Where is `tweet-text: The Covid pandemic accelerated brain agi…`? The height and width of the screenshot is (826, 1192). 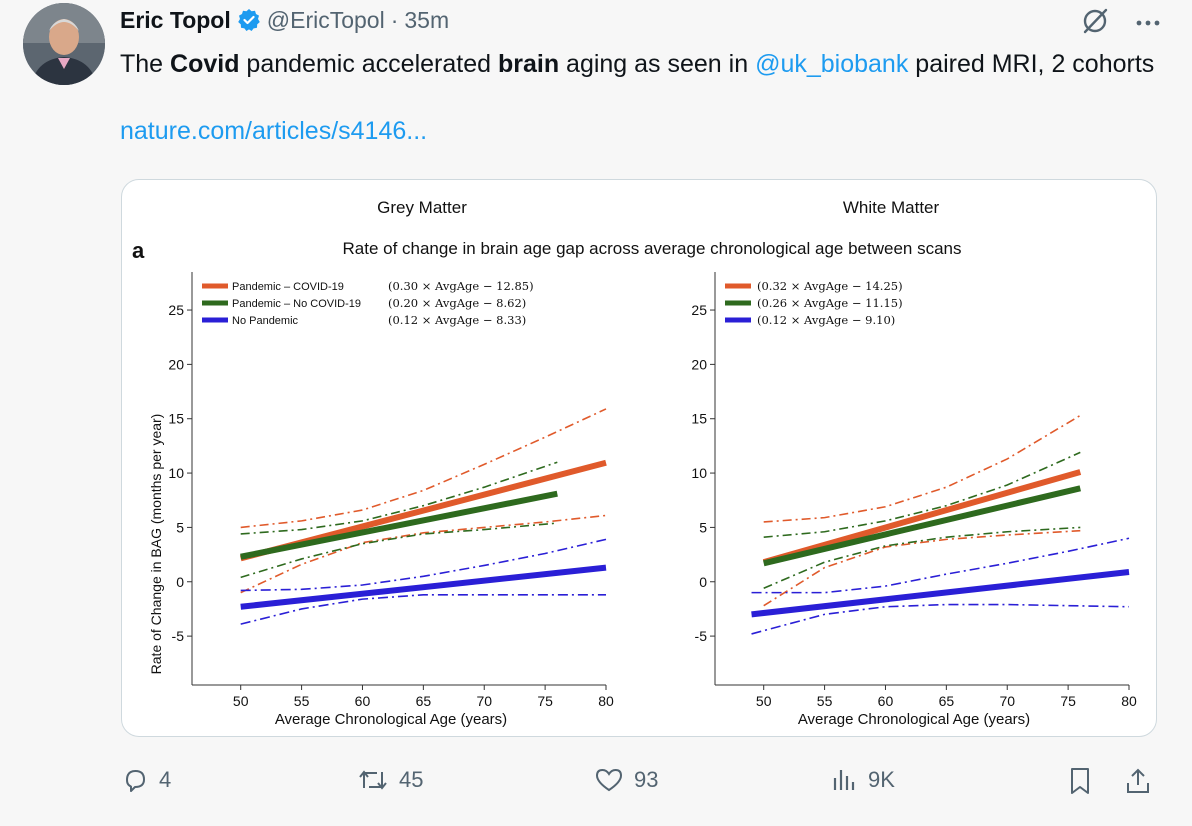 tweet-text: The Covid pandemic accelerated brain agi… is located at coordinates (640, 64).